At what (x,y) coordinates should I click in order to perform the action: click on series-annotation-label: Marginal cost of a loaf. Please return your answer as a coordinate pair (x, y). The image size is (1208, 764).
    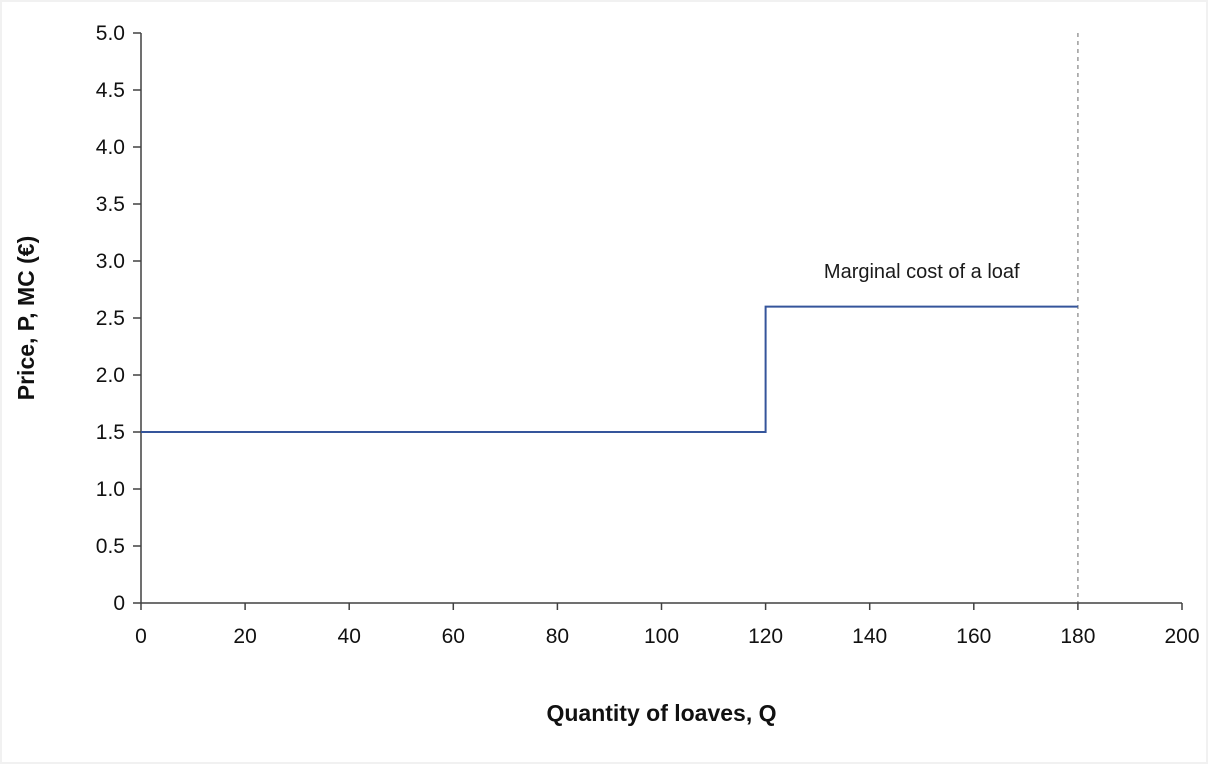
    Looking at the image, I should click on (922, 272).